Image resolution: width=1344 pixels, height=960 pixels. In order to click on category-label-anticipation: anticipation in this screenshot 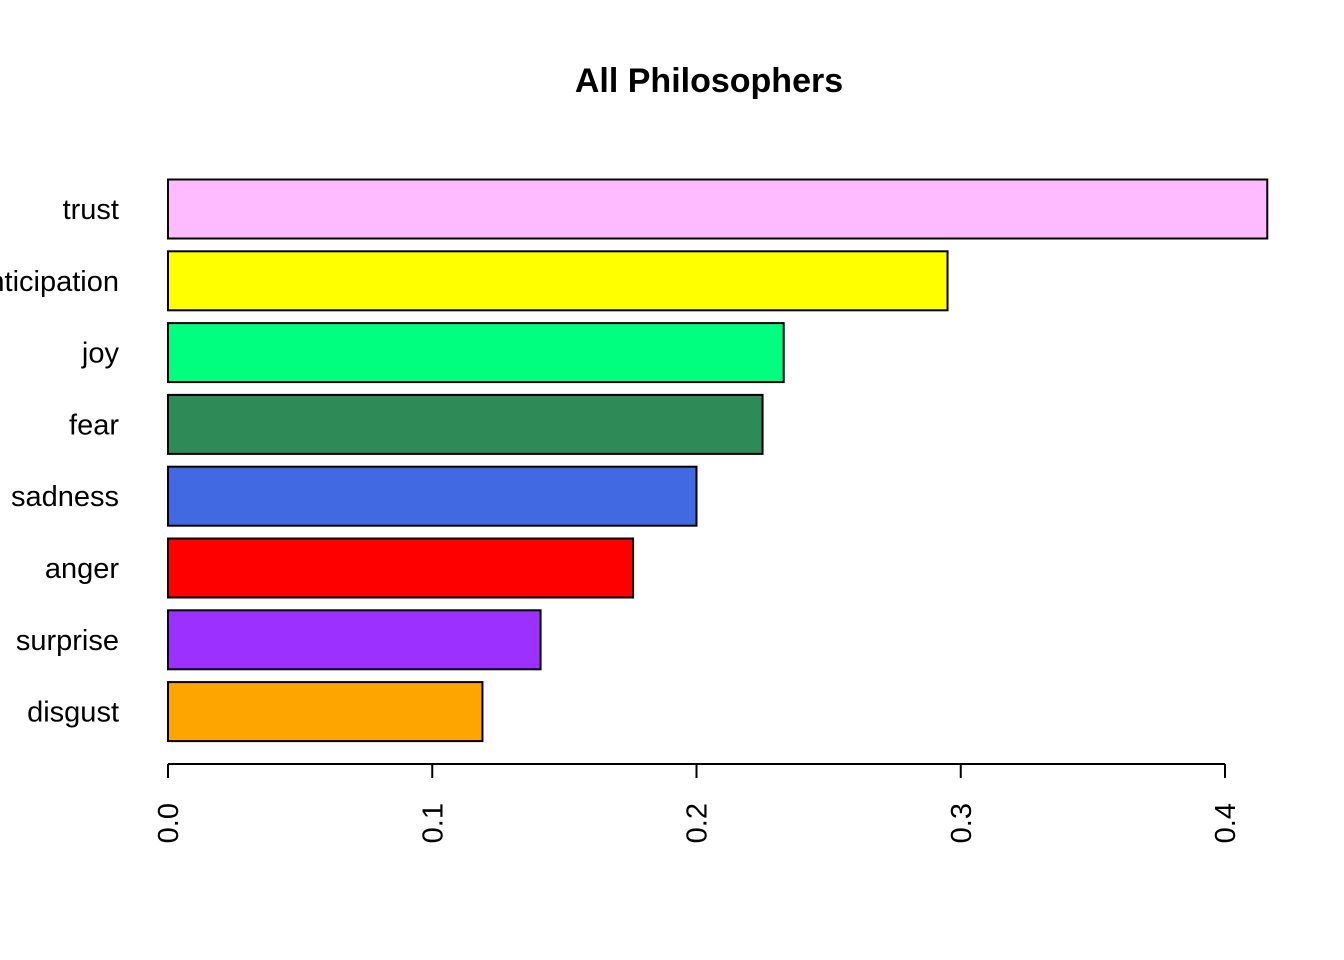, I will do `click(59, 282)`.